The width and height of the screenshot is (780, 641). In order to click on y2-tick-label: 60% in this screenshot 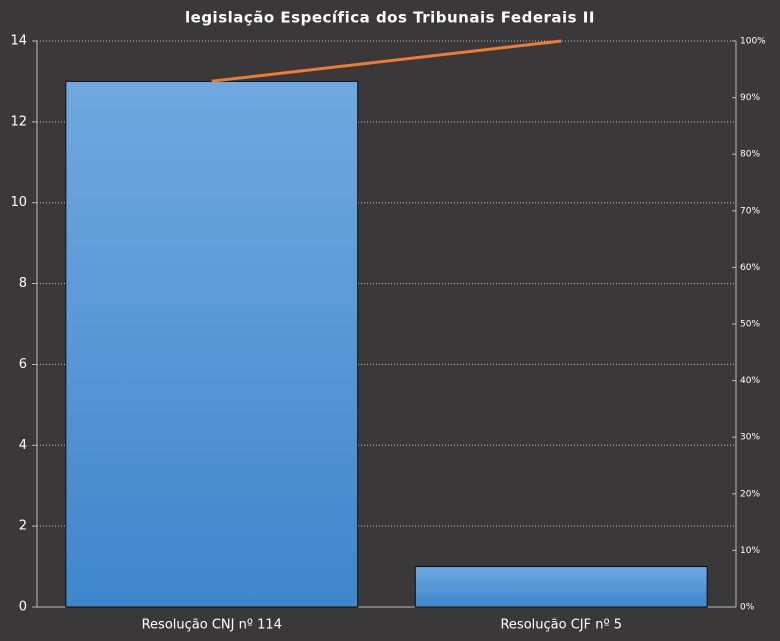, I will do `click(750, 268)`.